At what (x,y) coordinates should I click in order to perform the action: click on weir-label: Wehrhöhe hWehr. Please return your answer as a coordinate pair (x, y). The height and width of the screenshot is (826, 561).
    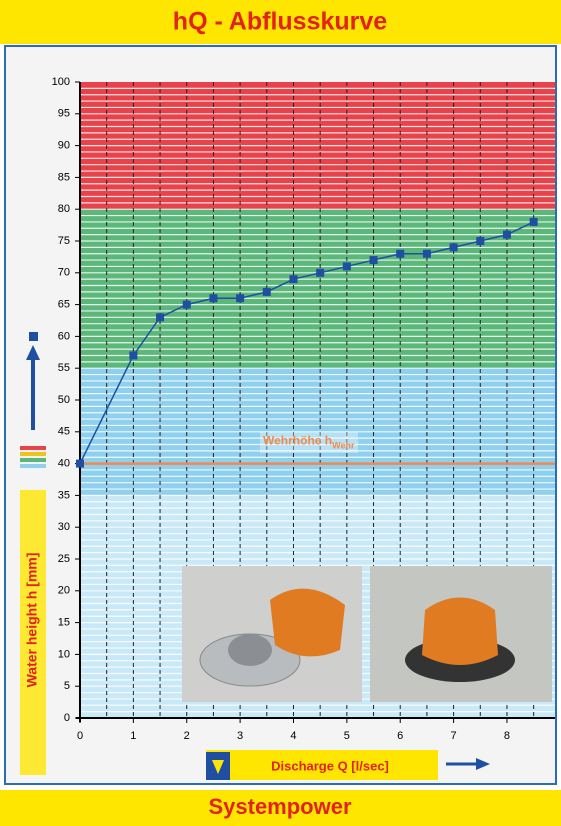
    Looking at the image, I should click on (309, 442).